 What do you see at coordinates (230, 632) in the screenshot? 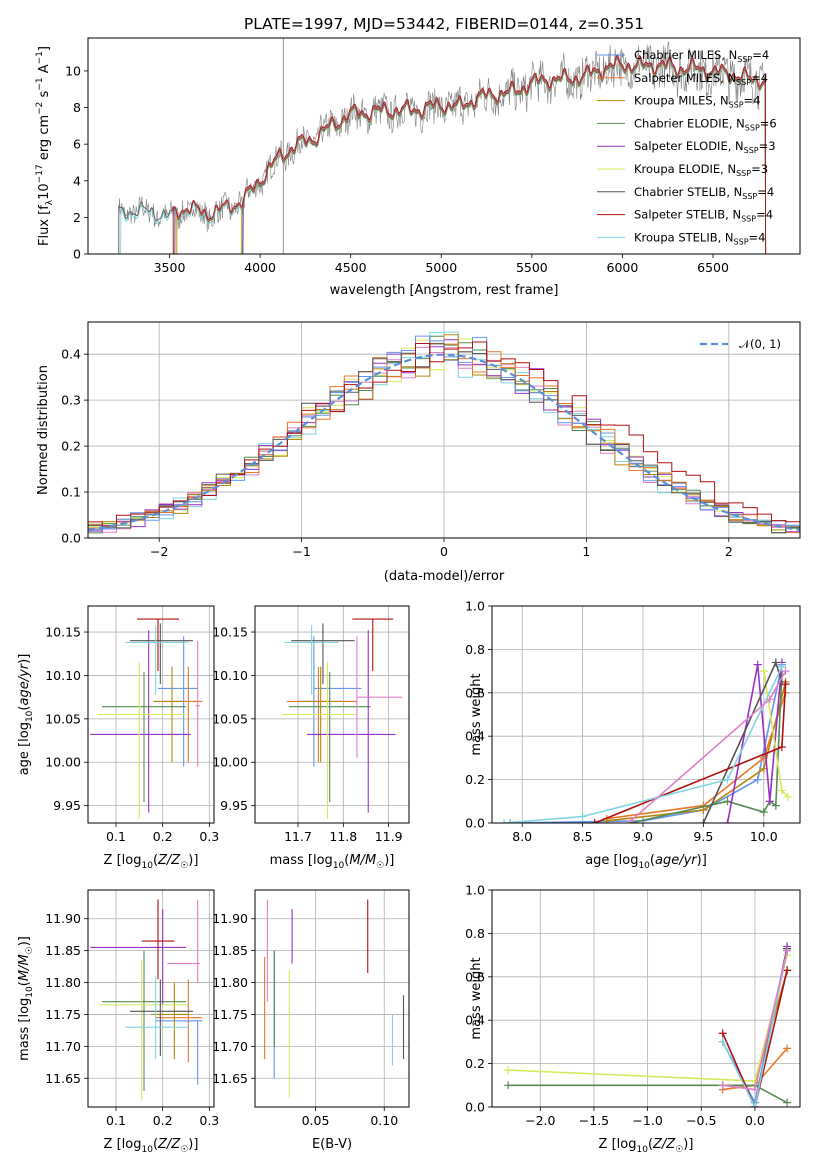
I see `y-tick-label: 10.15` at bounding box center [230, 632].